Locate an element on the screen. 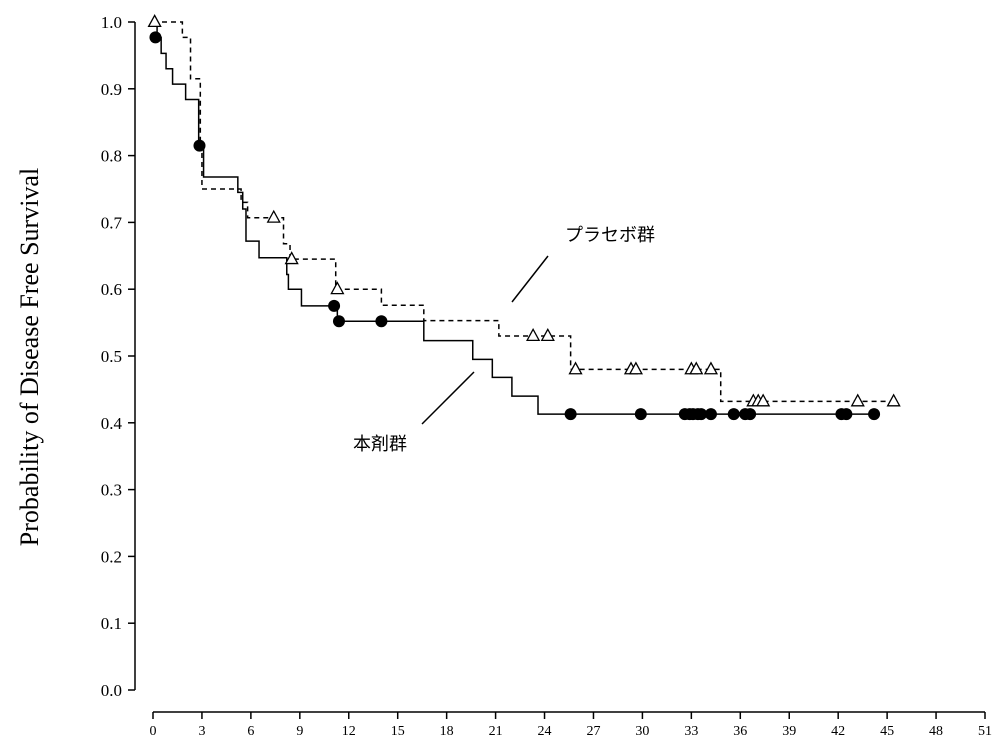  y-tick-label: 0.4 is located at coordinates (112, 423).